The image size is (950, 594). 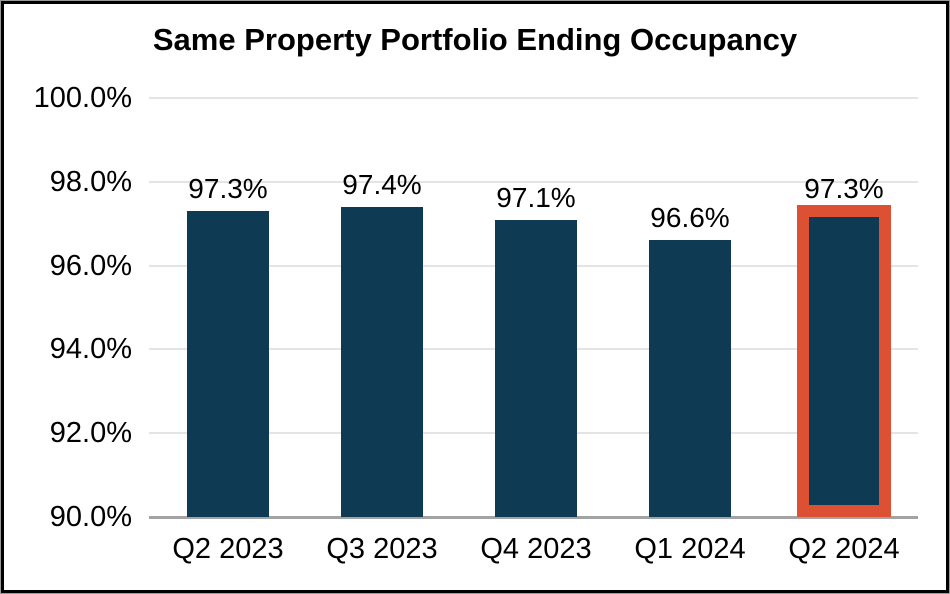 I want to click on y-axis-tick-label: 90.0%, so click(x=90, y=517).